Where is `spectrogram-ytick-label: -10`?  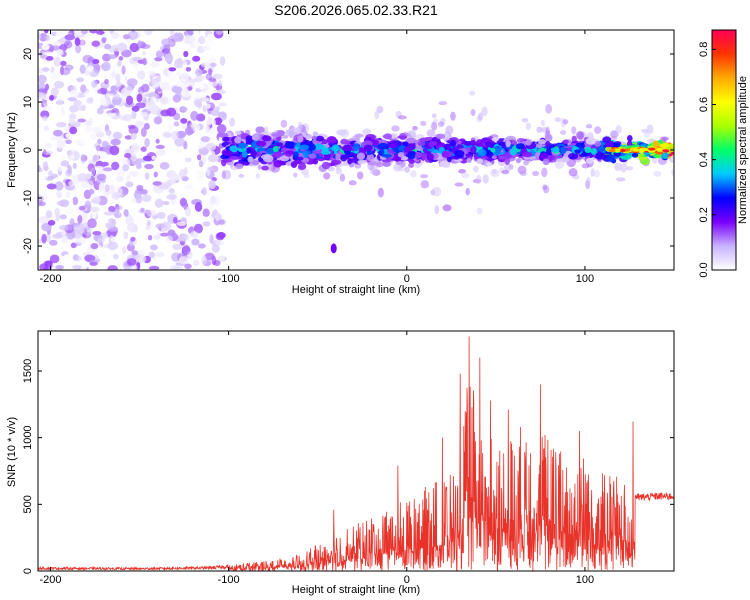 spectrogram-ytick-label: -10 is located at coordinates (28, 198).